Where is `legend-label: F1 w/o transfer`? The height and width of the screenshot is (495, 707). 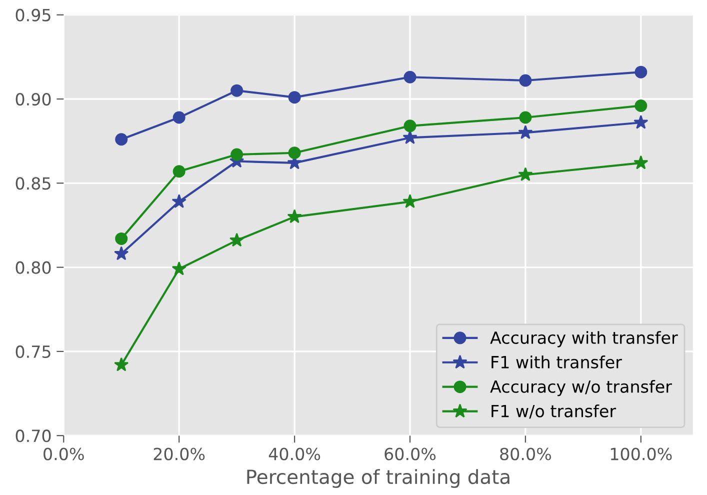
legend-label: F1 w/o transfer is located at coordinates (554, 411).